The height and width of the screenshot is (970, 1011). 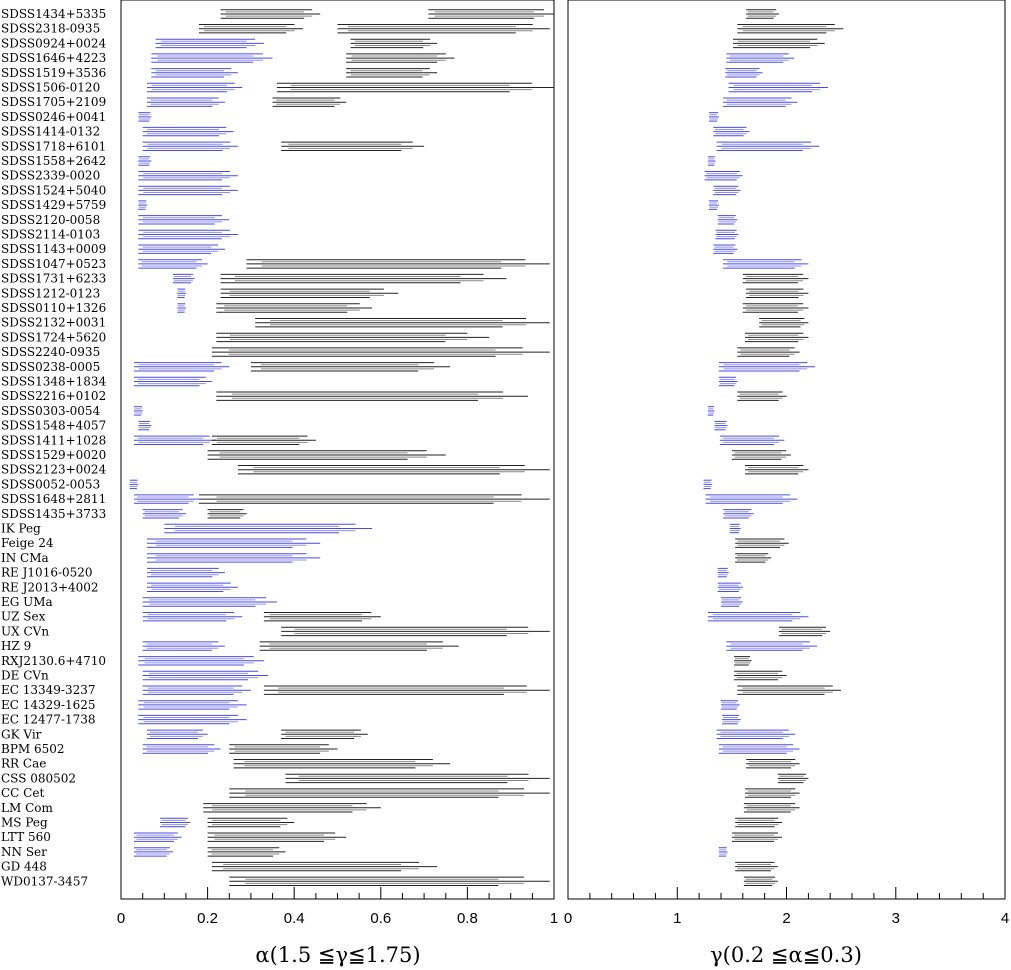 What do you see at coordinates (25, 558) in the screenshot?
I see `object-label: IN CMa` at bounding box center [25, 558].